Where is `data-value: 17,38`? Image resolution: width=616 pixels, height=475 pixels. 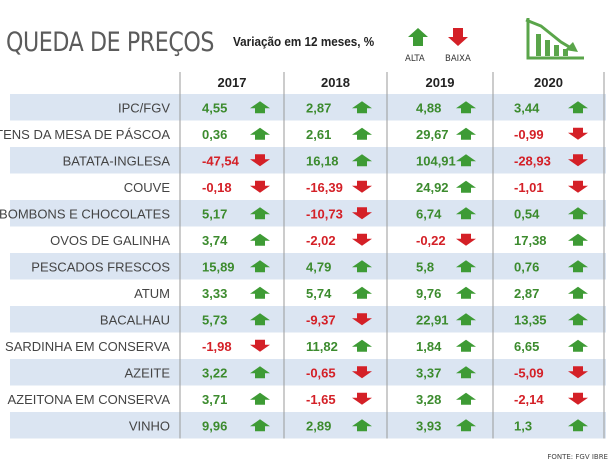 data-value: 17,38 is located at coordinates (530, 240).